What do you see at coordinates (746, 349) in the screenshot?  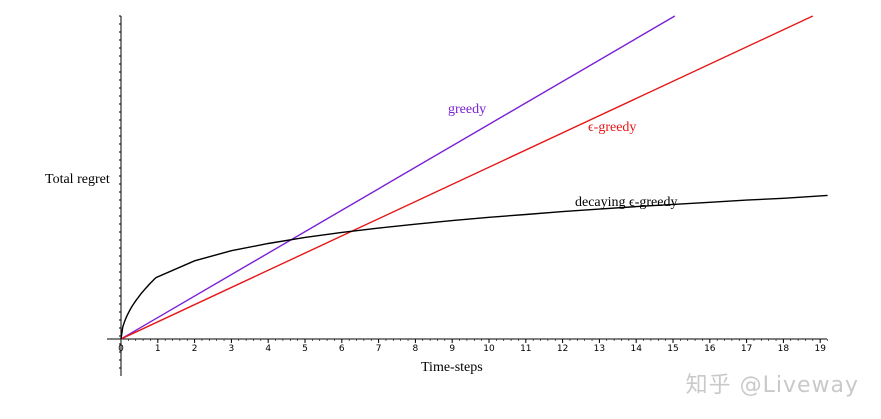 I see `x-tick-label-17: 17` at bounding box center [746, 349].